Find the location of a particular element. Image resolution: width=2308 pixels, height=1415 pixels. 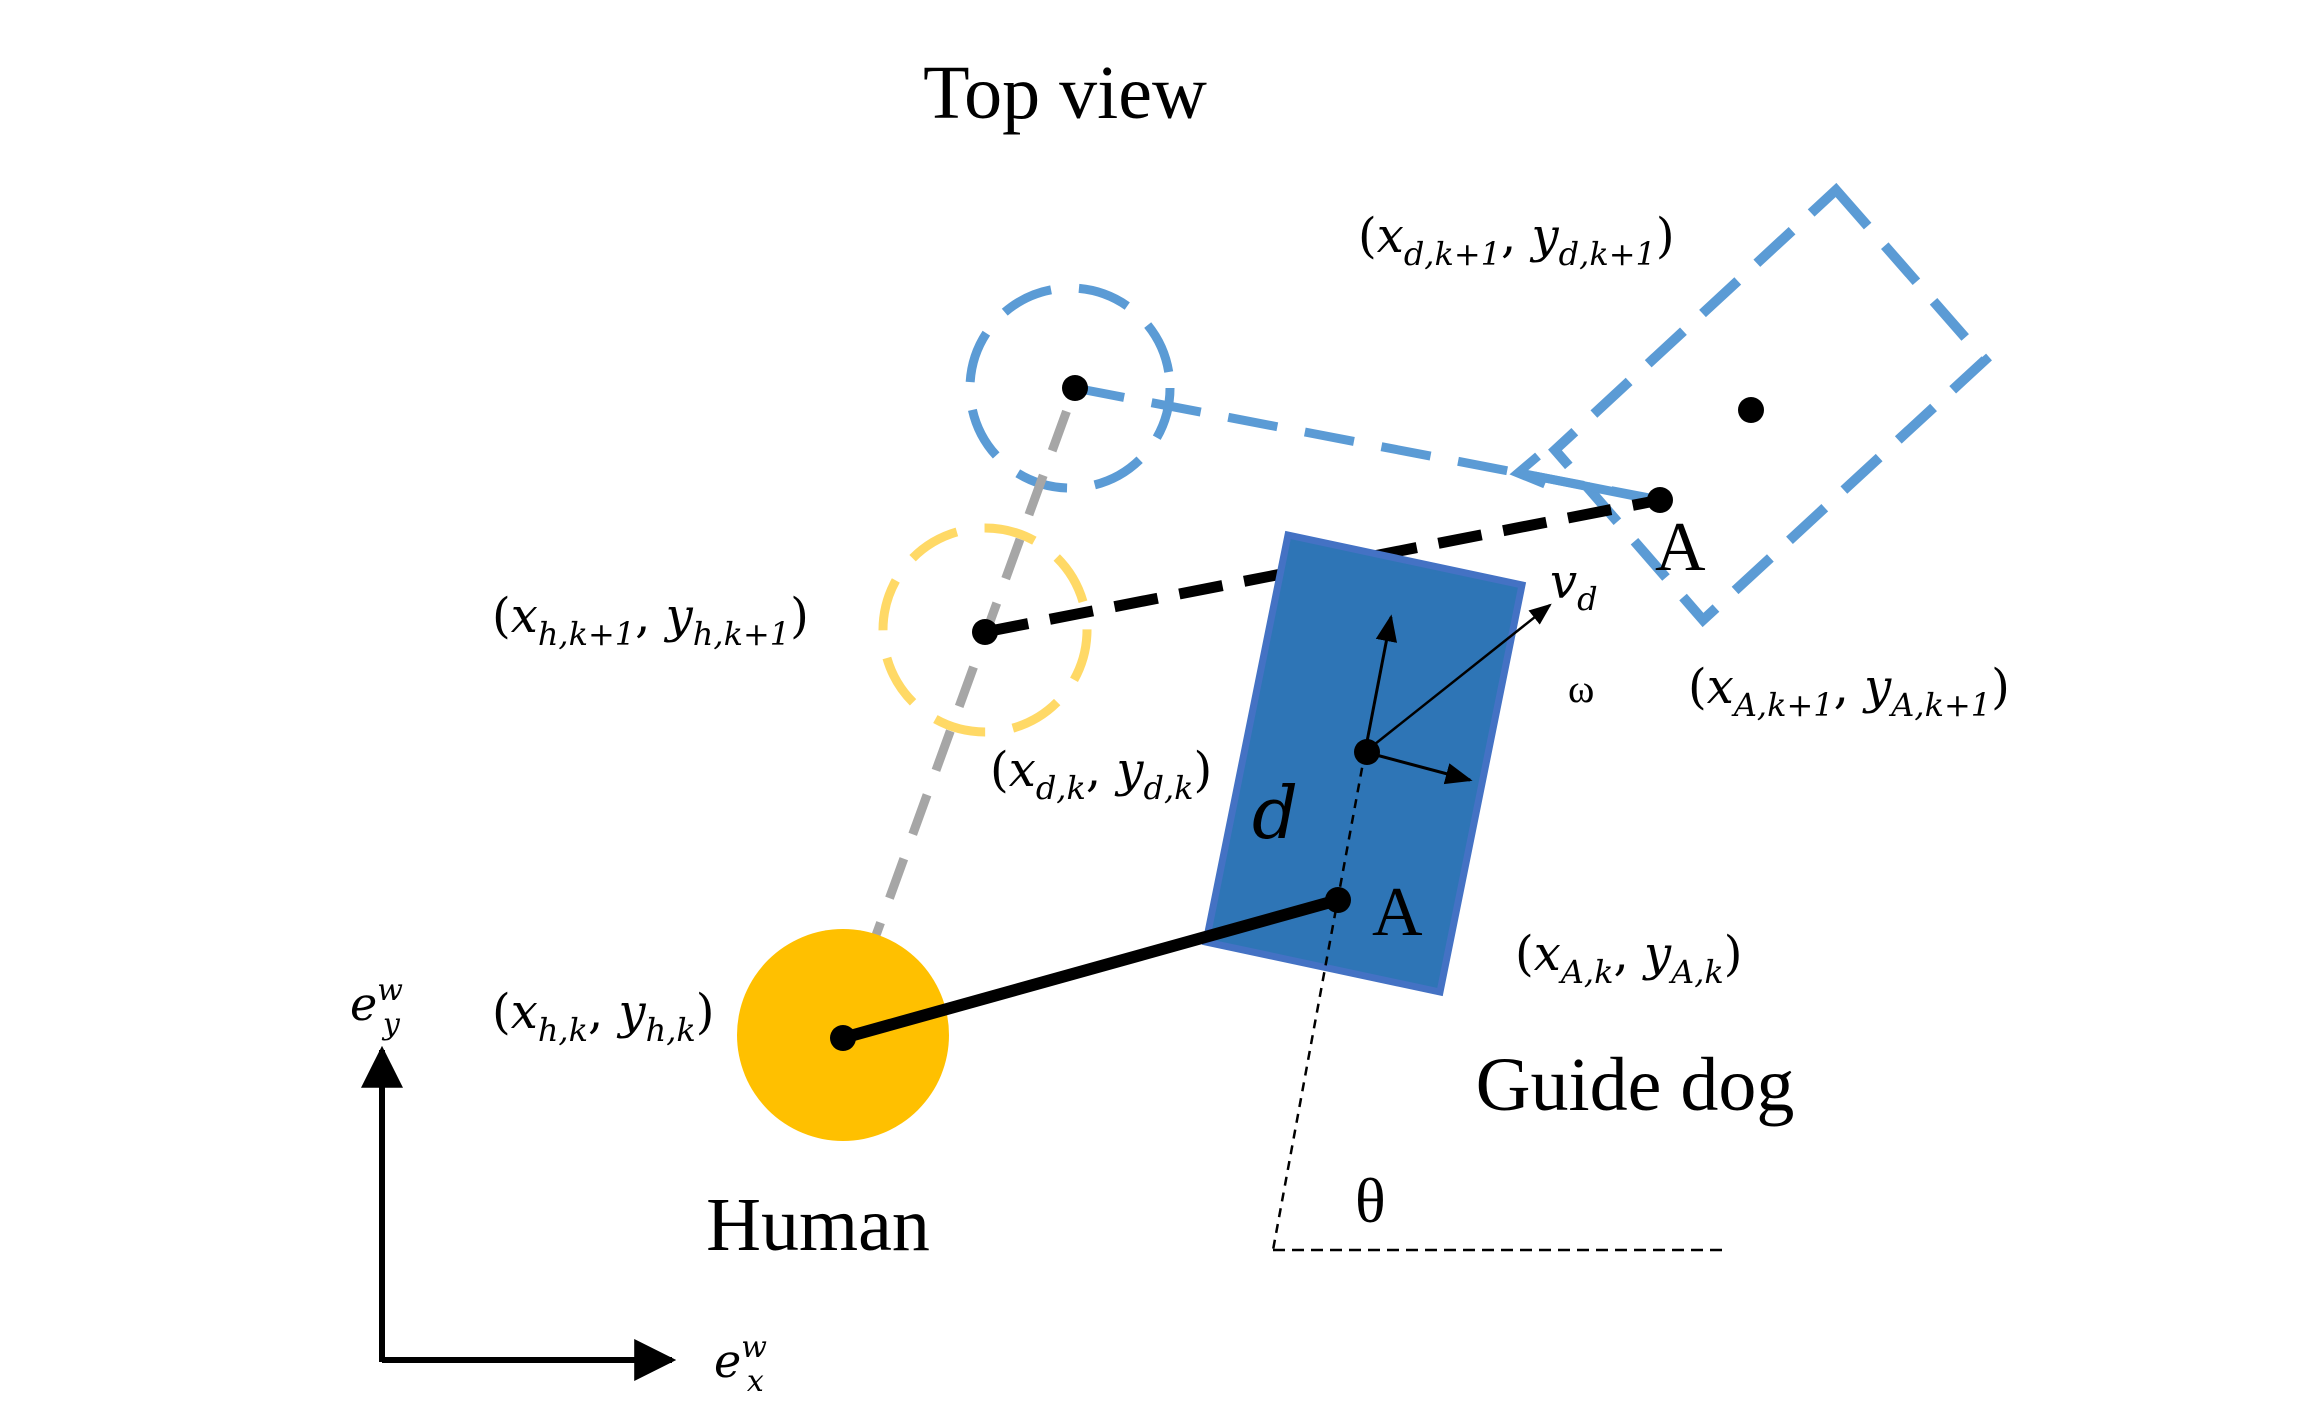

anchor-k1-label: A is located at coordinates (1680, 547).